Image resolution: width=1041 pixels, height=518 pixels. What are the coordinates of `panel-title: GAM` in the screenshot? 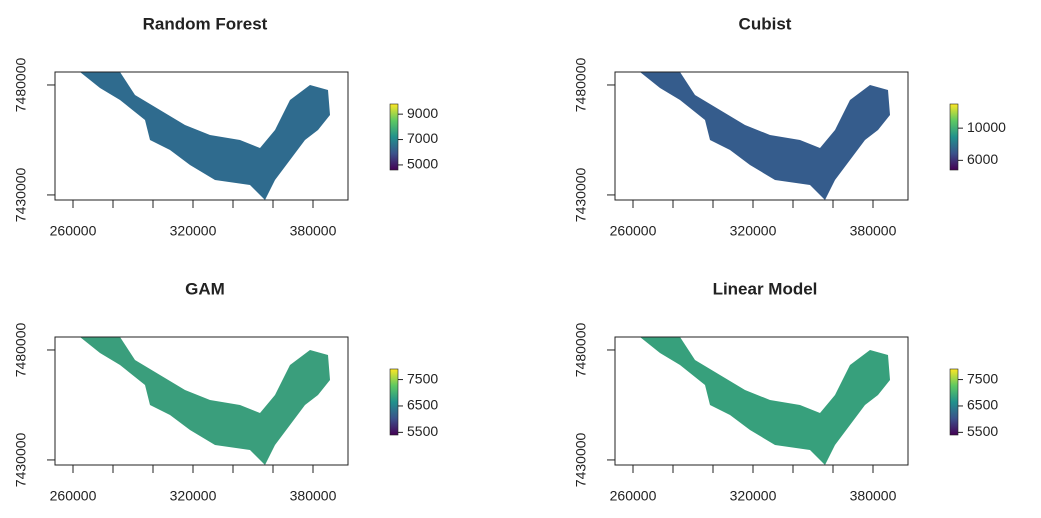 It's located at (205, 288).